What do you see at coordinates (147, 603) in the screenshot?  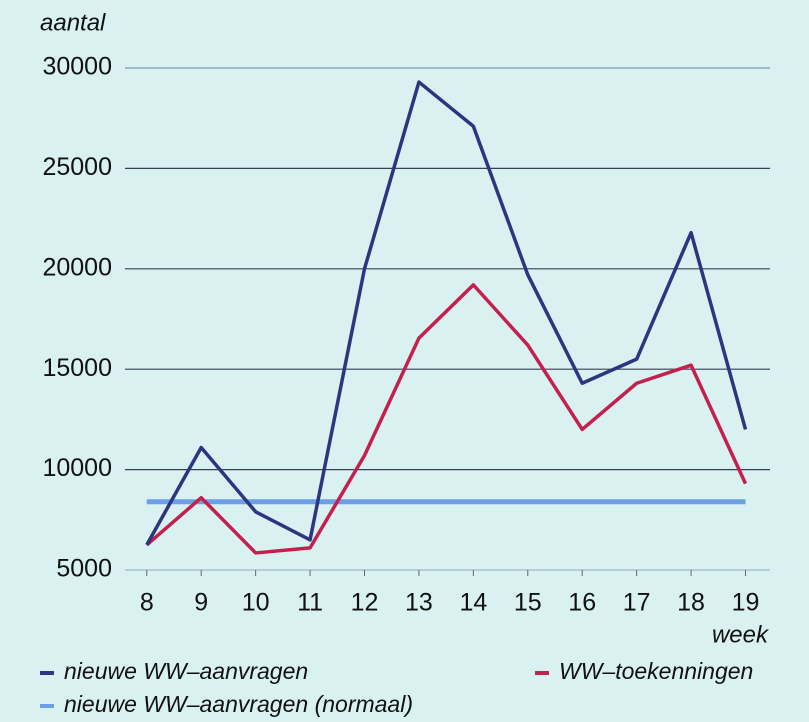 I see `x-tick-label: 8` at bounding box center [147, 603].